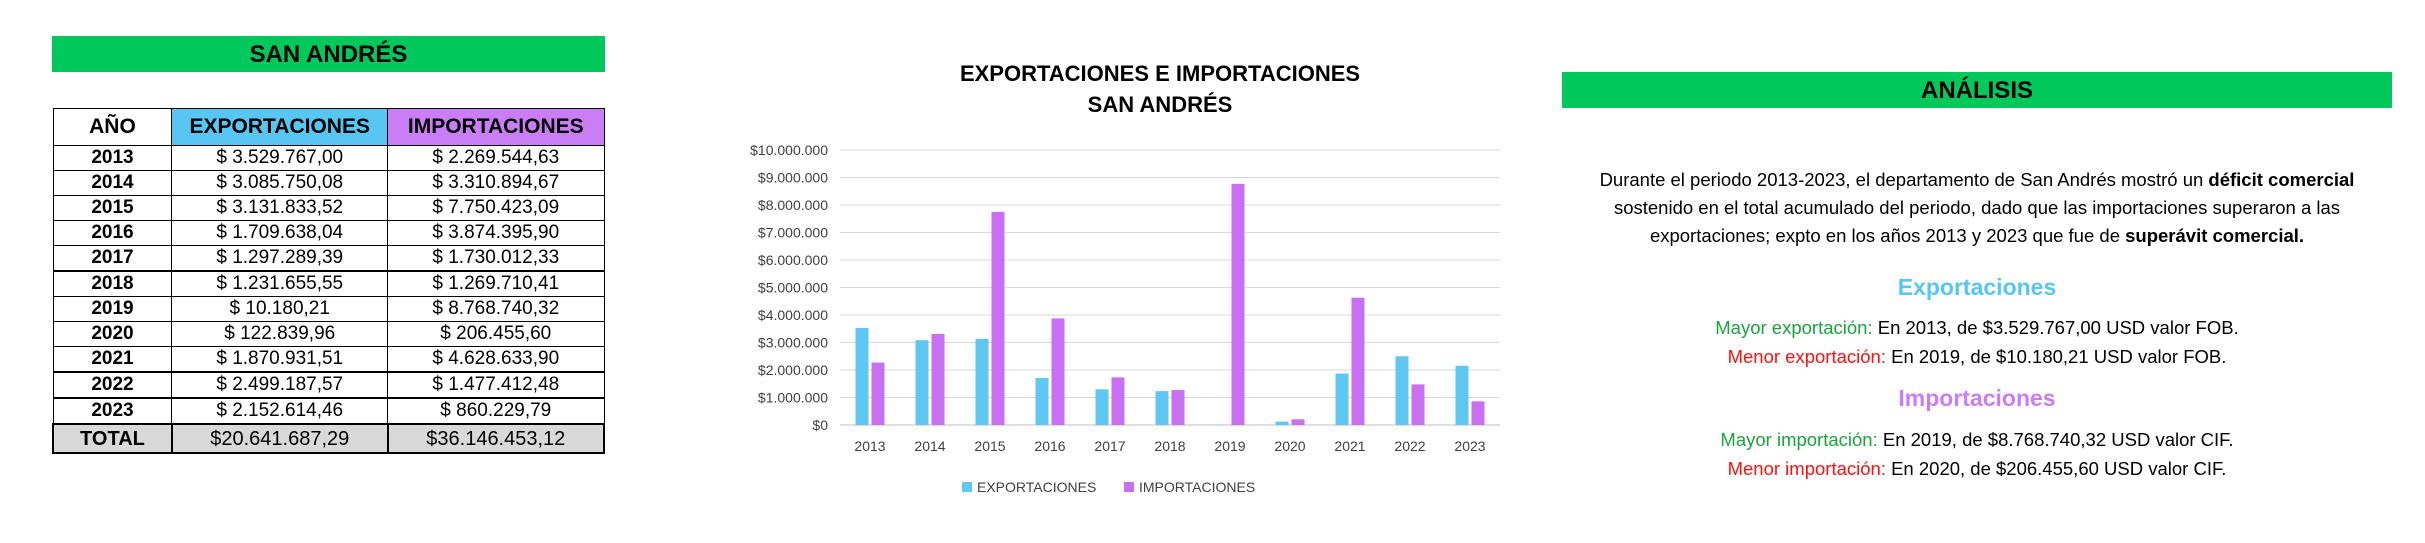 This screenshot has height=543, width=2425. Describe the element at coordinates (496, 127) in the screenshot. I see `header-imports: IMPORTACIONES` at that location.